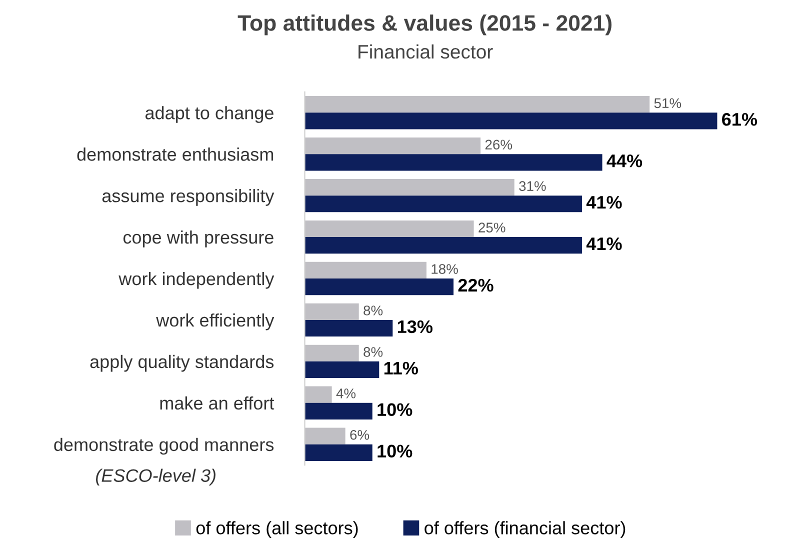 Image resolution: width=802 pixels, height=557 pixels. Describe the element at coordinates (215, 321) in the screenshot. I see `y-tick-label: work efficiently` at that location.